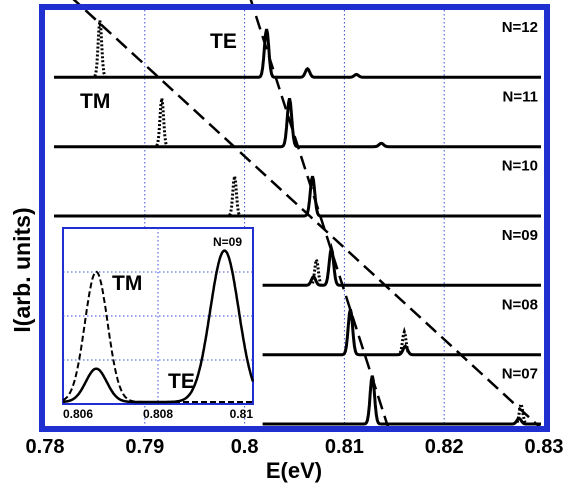 Image resolution: width=570 pixels, height=486 pixels. What do you see at coordinates (520, 304) in the screenshot?
I see `panel-label: N=08` at bounding box center [520, 304].